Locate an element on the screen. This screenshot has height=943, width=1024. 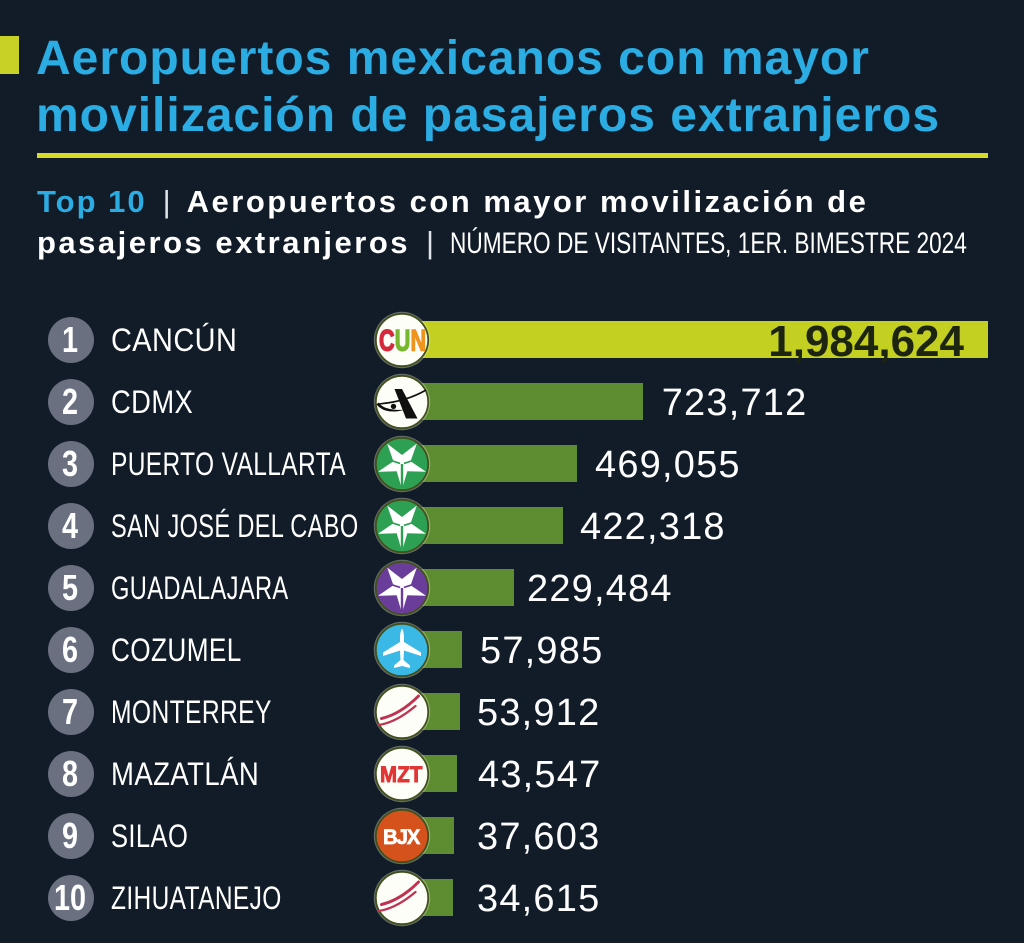
svg-text: N is located at coordinates (419, 339).